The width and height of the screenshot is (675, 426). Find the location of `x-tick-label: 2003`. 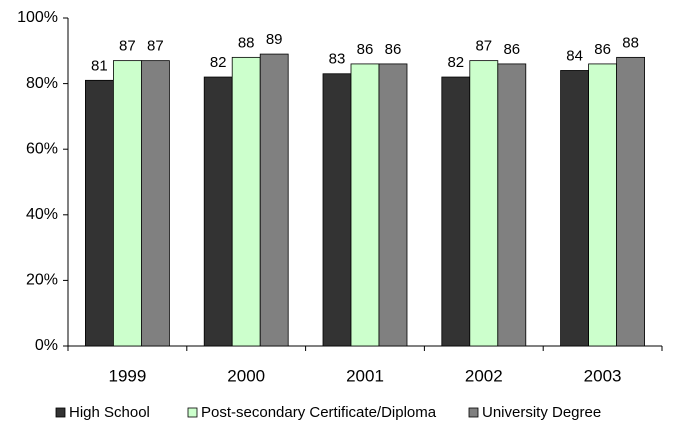

x-tick-label: 2003 is located at coordinates (603, 375).